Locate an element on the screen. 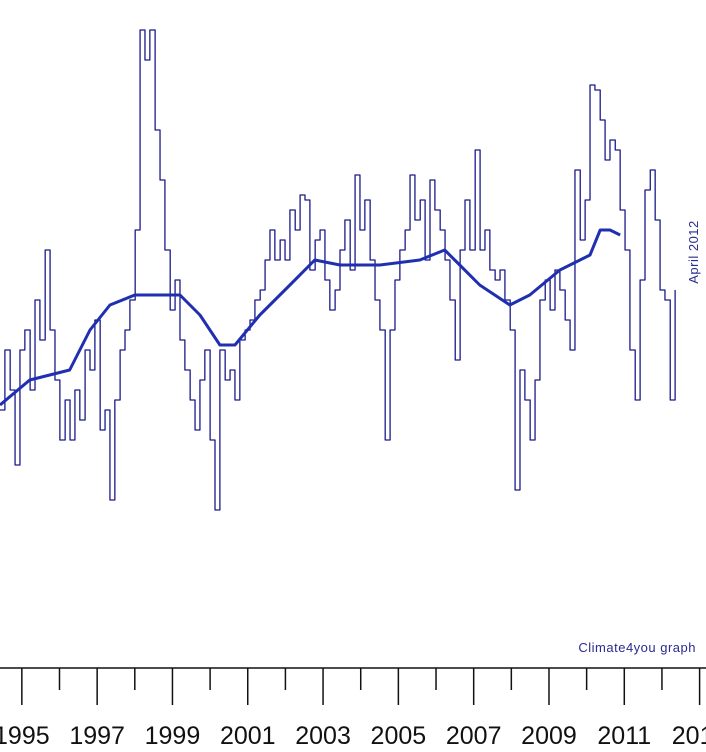 This screenshot has width=706, height=752. x-tick-label: 1999 is located at coordinates (173, 736).